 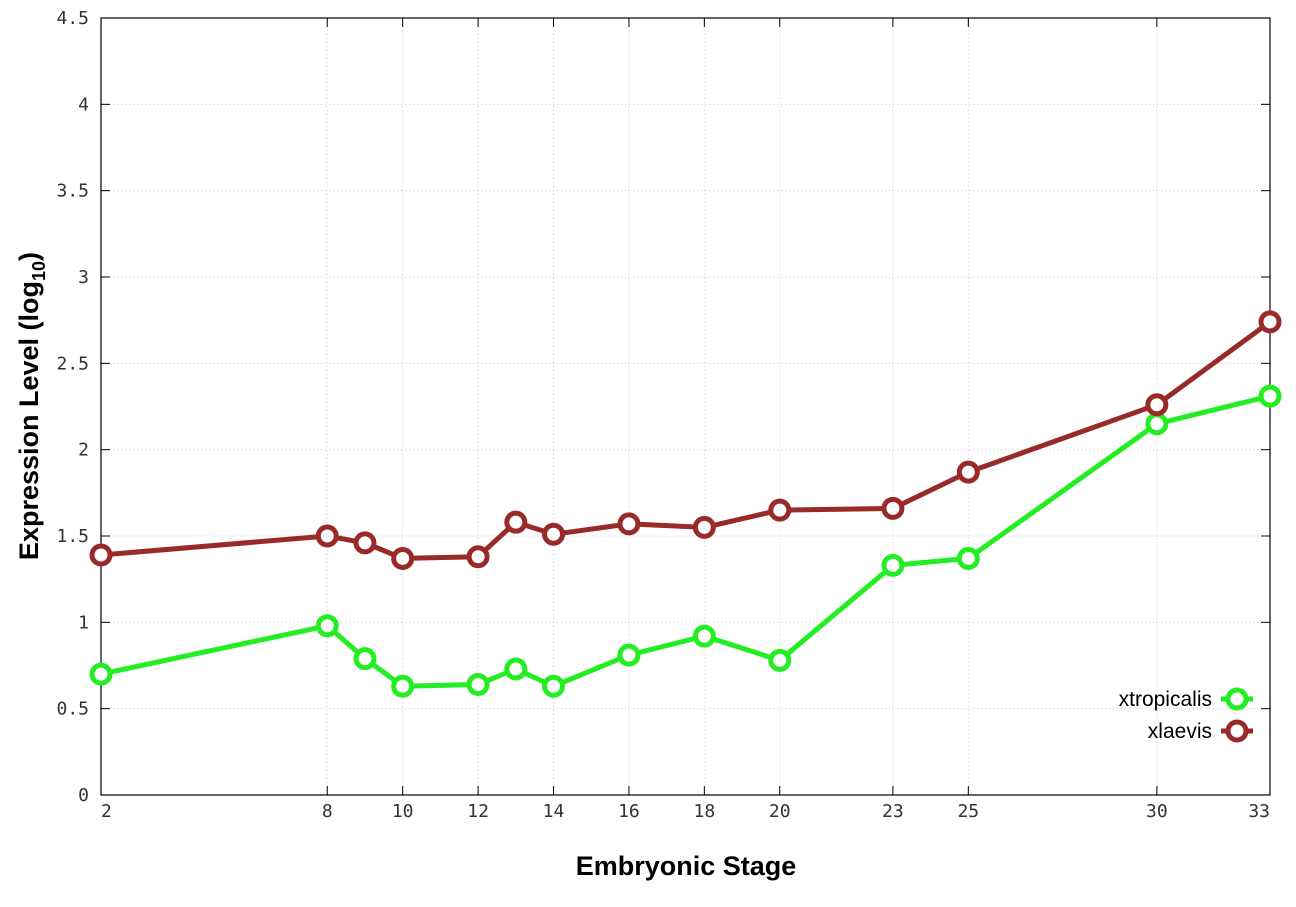 I want to click on y-axis-title-subscript: 10, so click(x=39, y=271).